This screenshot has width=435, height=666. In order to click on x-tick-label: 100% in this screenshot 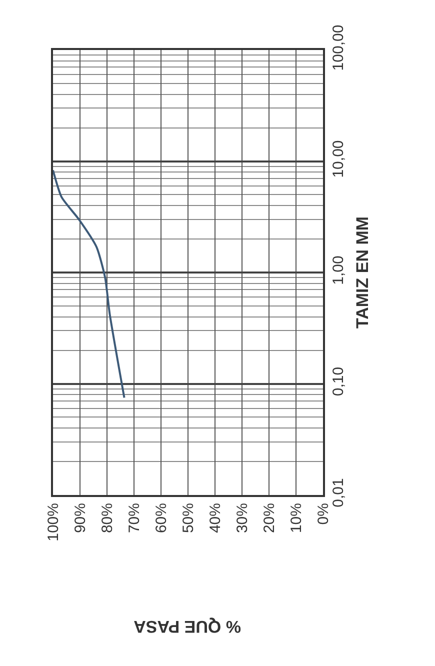, I will do `click(53, 522)`.